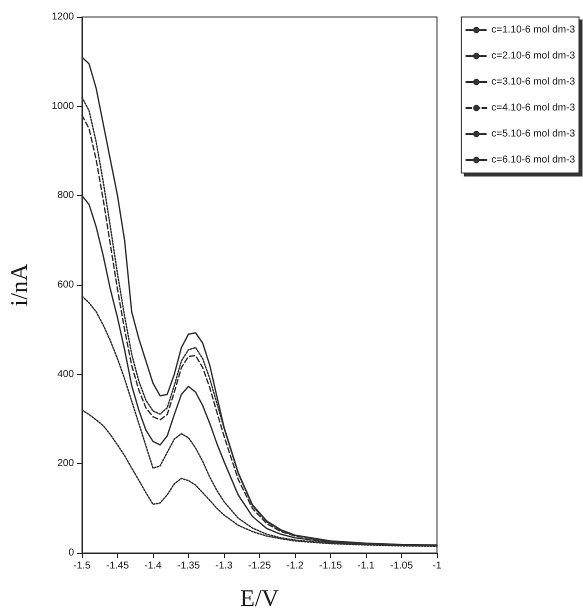 The image size is (583, 616). Describe the element at coordinates (533, 82) in the screenshot. I see `legend-label: c=3.10-6 mol dm-3` at that location.